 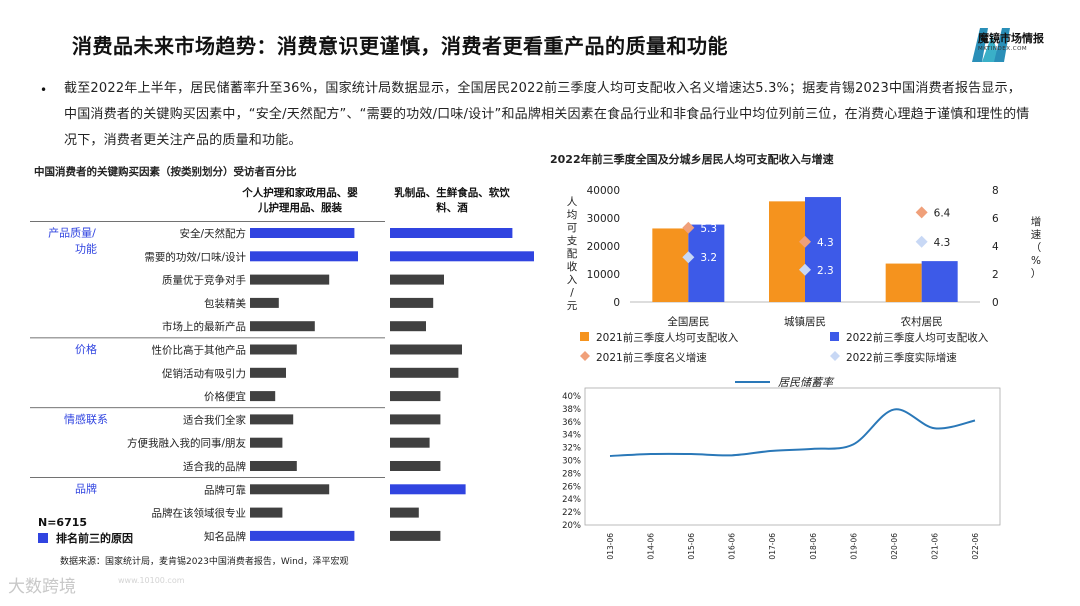 I want to click on y2-tick-label: 2, so click(x=995, y=275).